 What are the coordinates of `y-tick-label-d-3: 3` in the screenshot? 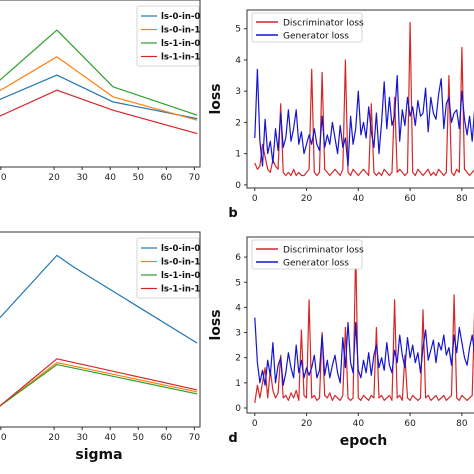 It's located at (238, 334).